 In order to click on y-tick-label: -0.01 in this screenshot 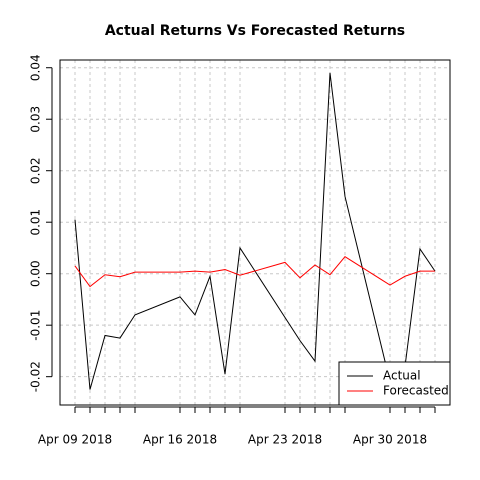, I will do `click(36, 325)`.